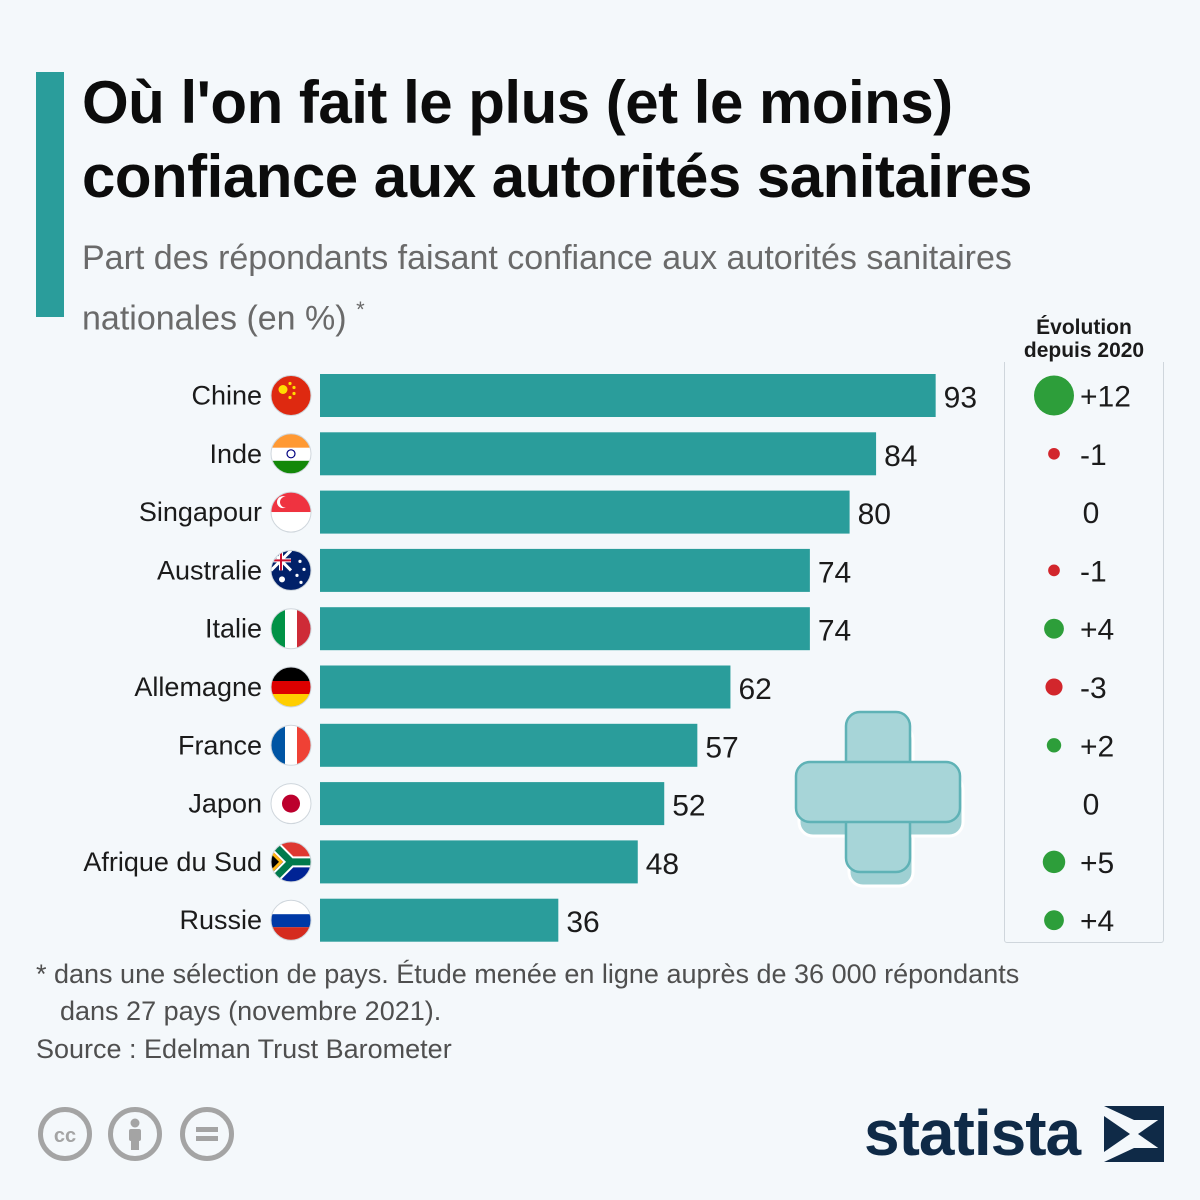  What do you see at coordinates (220, 745) in the screenshot?
I see `category-label-6: France` at bounding box center [220, 745].